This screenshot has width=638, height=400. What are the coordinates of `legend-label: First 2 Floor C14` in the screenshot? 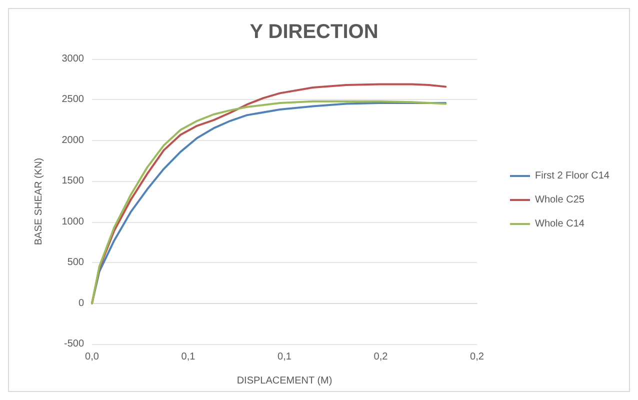 It's located at (572, 176).